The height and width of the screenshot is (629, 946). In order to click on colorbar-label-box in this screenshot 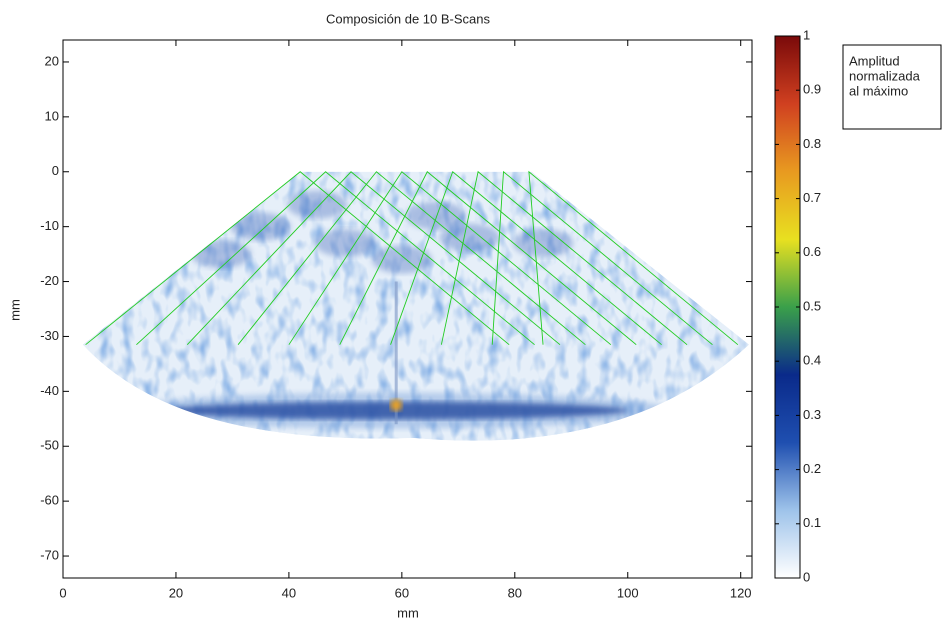, I will do `click(892, 87)`.